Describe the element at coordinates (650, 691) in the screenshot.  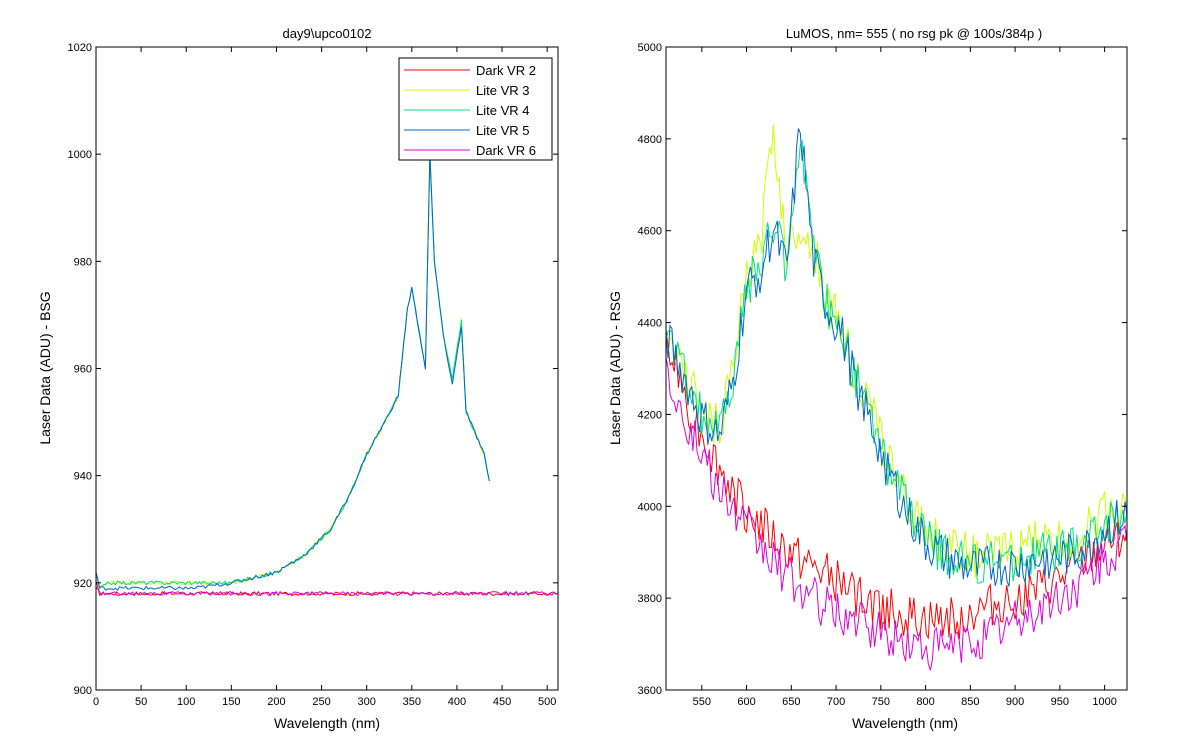
I see `right-y-tick-label: 3600` at that location.